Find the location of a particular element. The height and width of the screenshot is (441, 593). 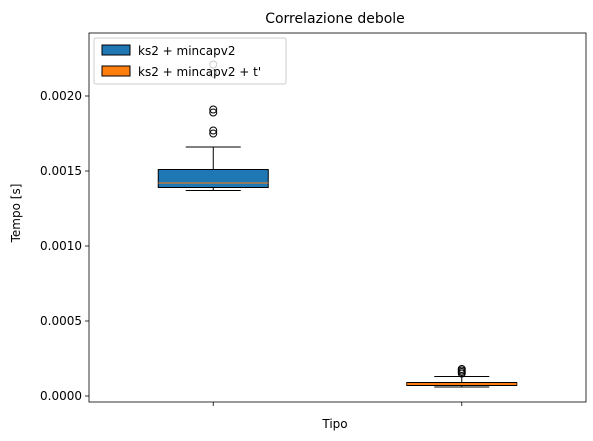

legend-box is located at coordinates (190, 61).